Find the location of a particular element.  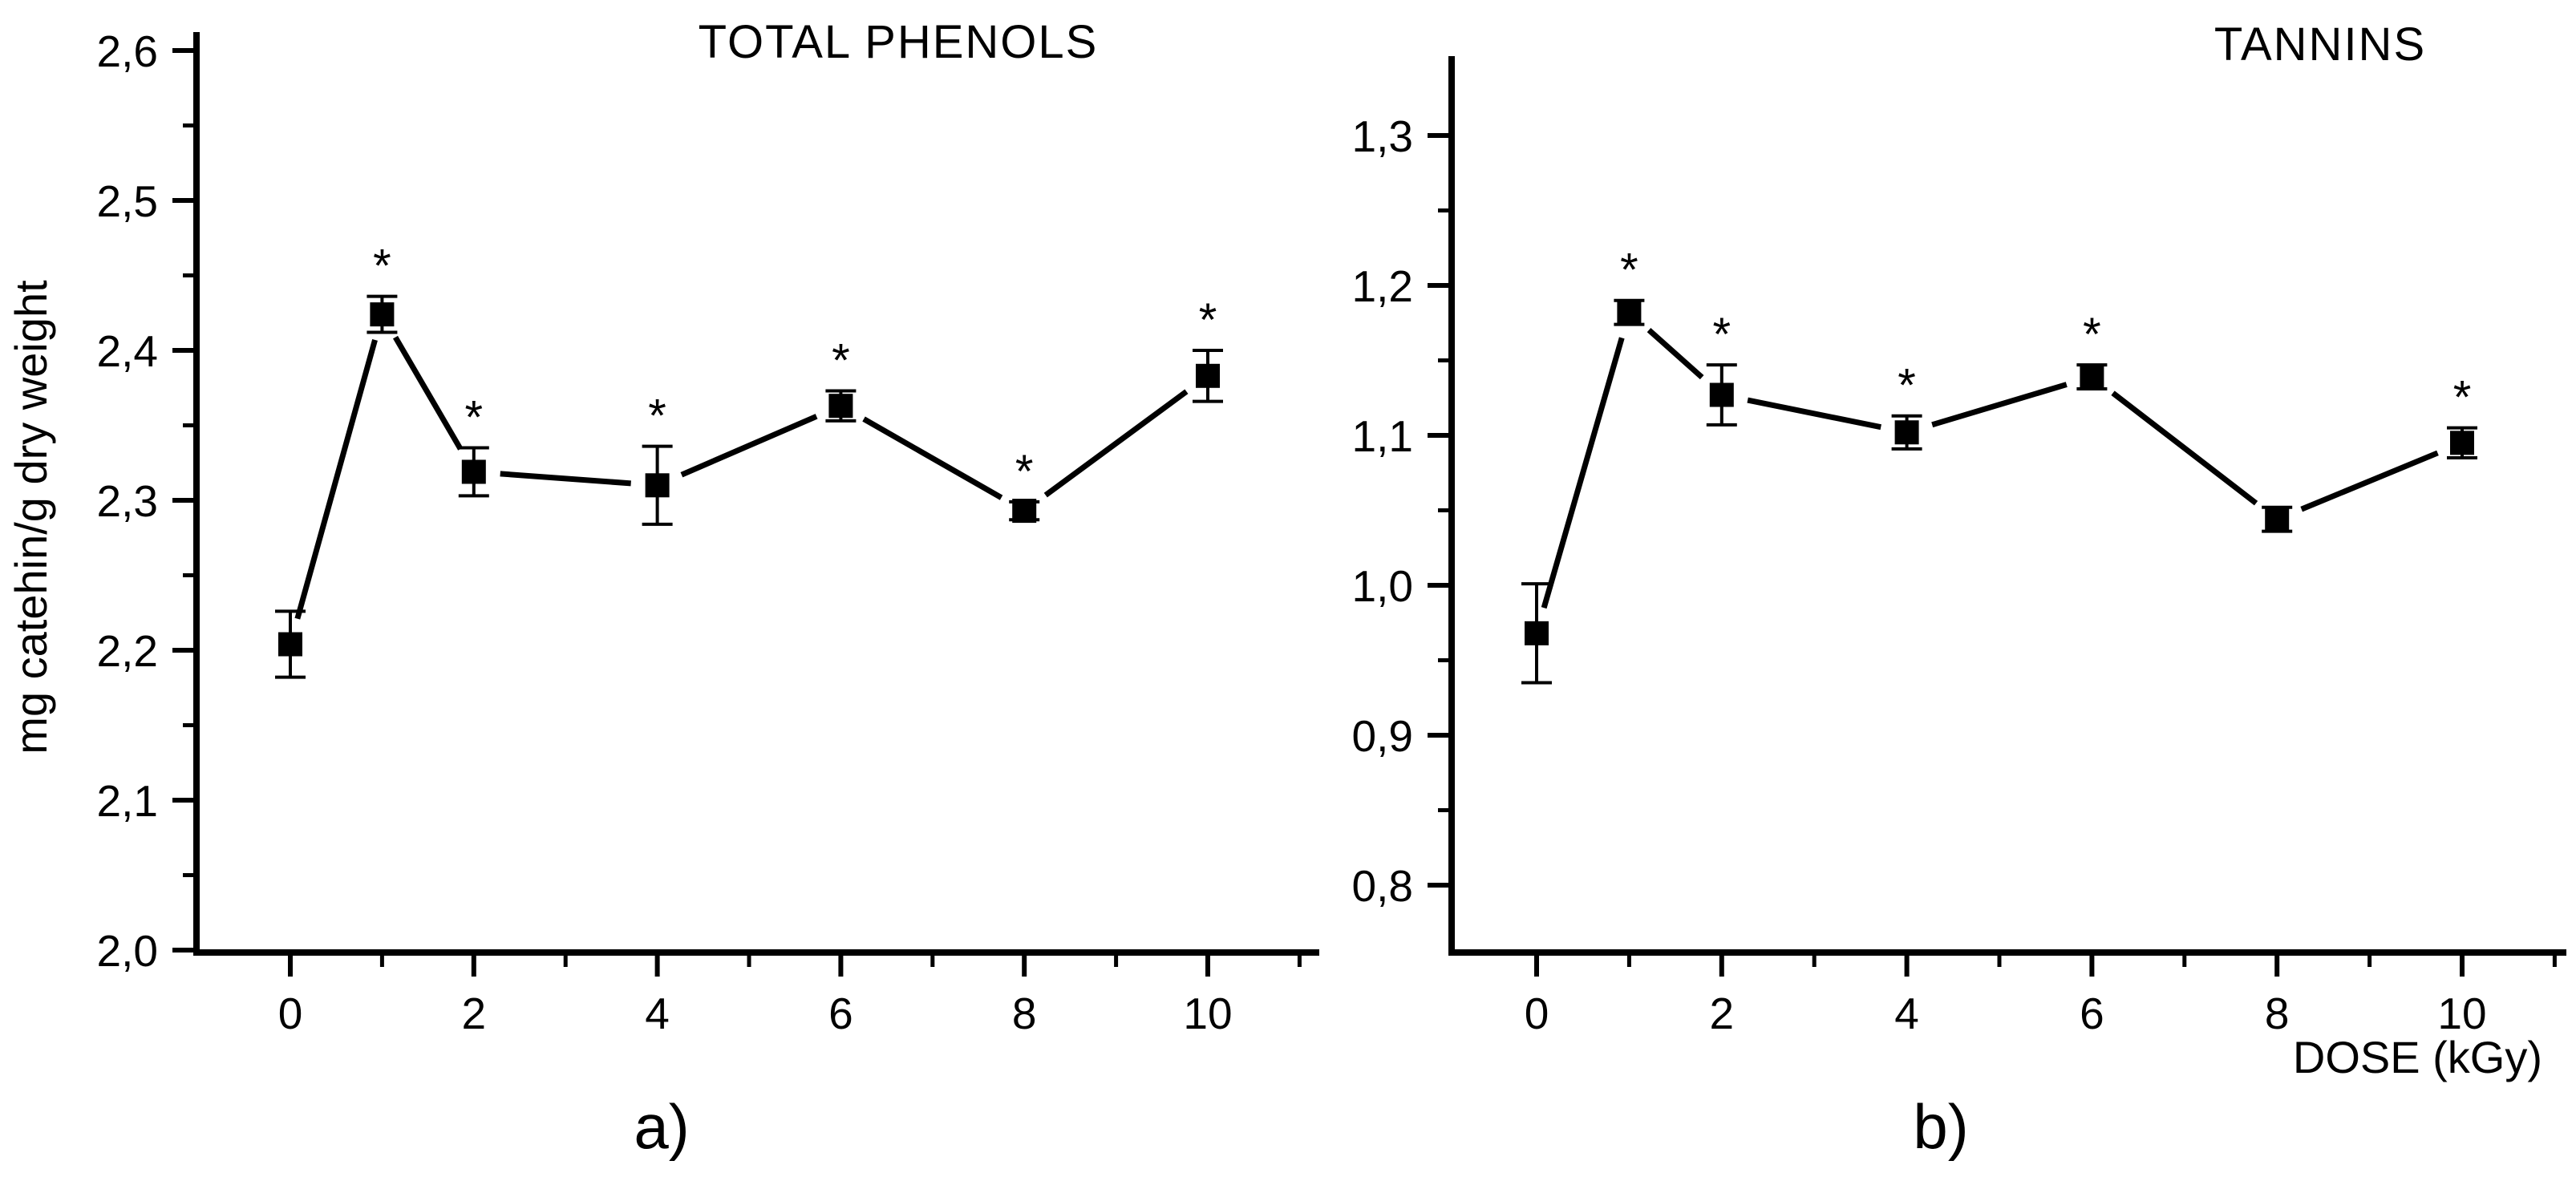

y-tick-label: 2,1 is located at coordinates (127, 801).